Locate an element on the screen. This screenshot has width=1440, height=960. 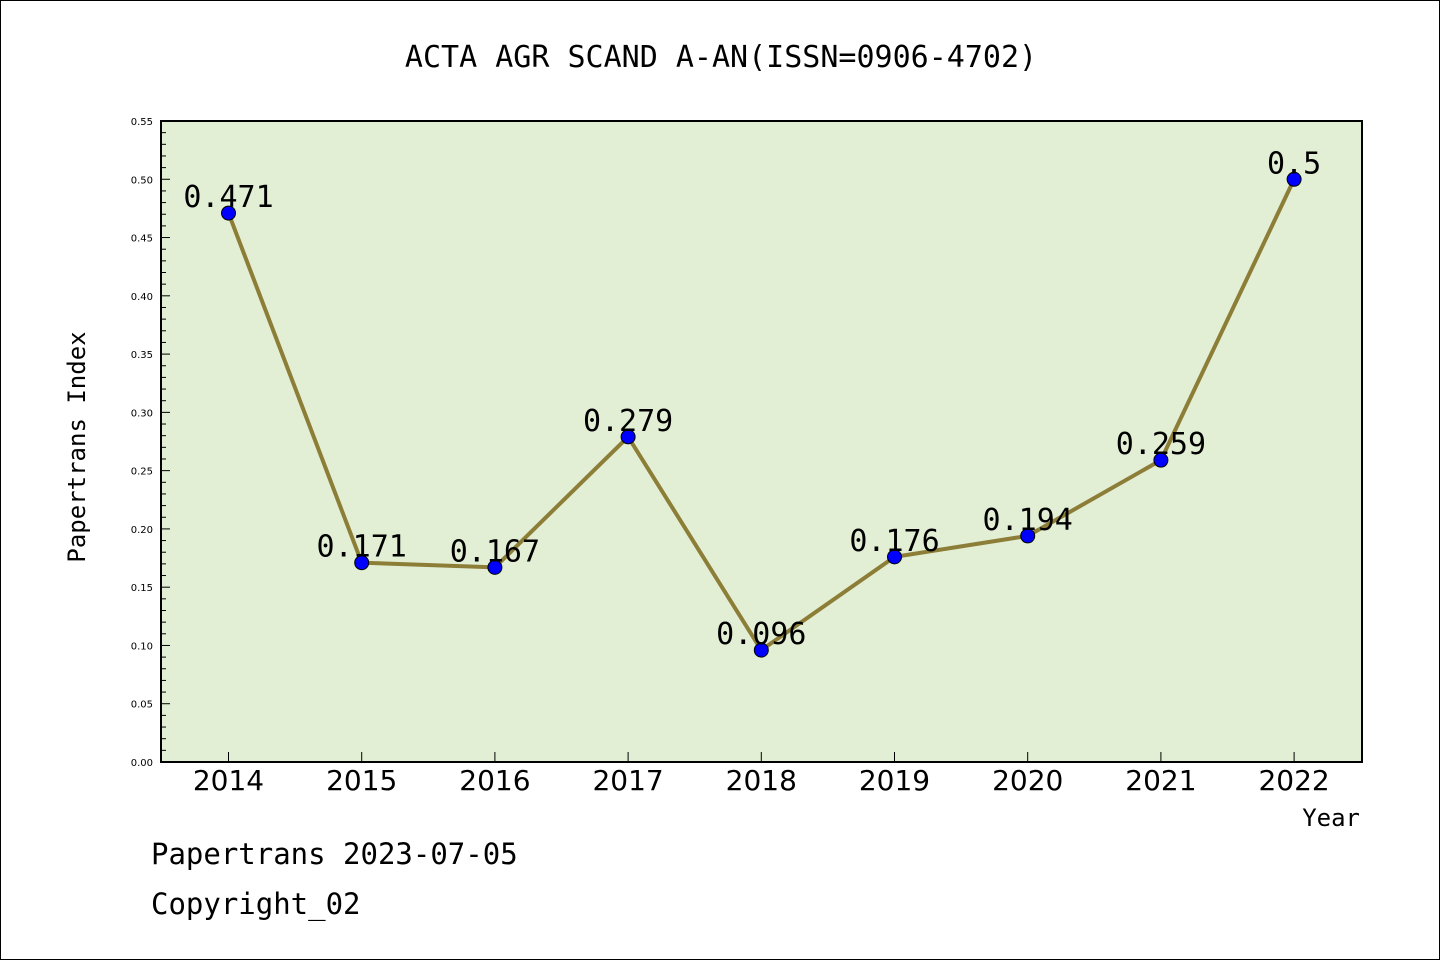
y-tick-label: 0.30 is located at coordinates (142, 413).